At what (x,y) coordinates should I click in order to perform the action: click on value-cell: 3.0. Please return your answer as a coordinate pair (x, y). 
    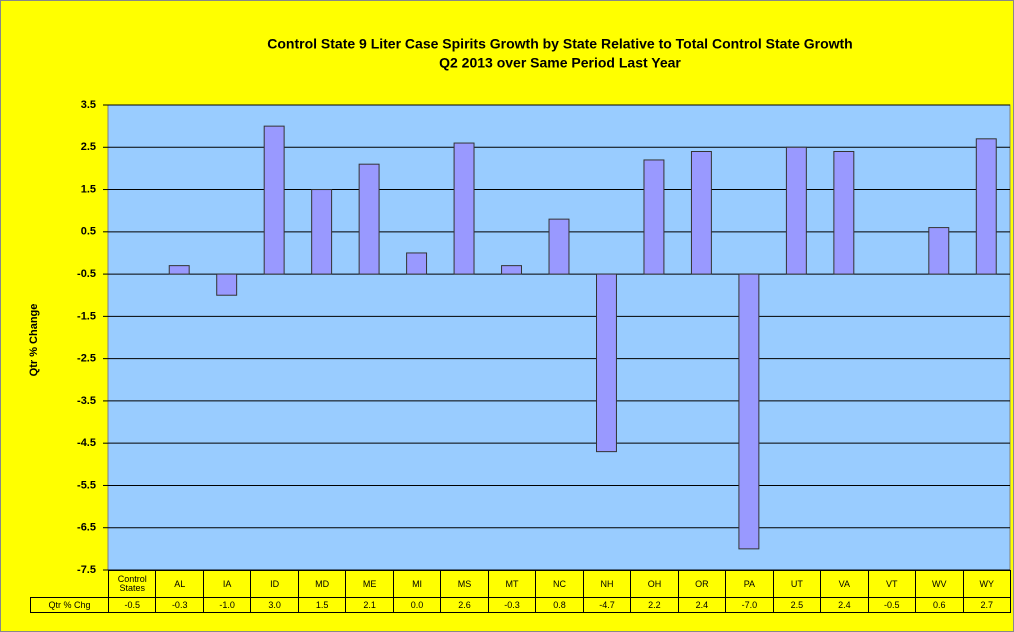
    Looking at the image, I should click on (274, 605).